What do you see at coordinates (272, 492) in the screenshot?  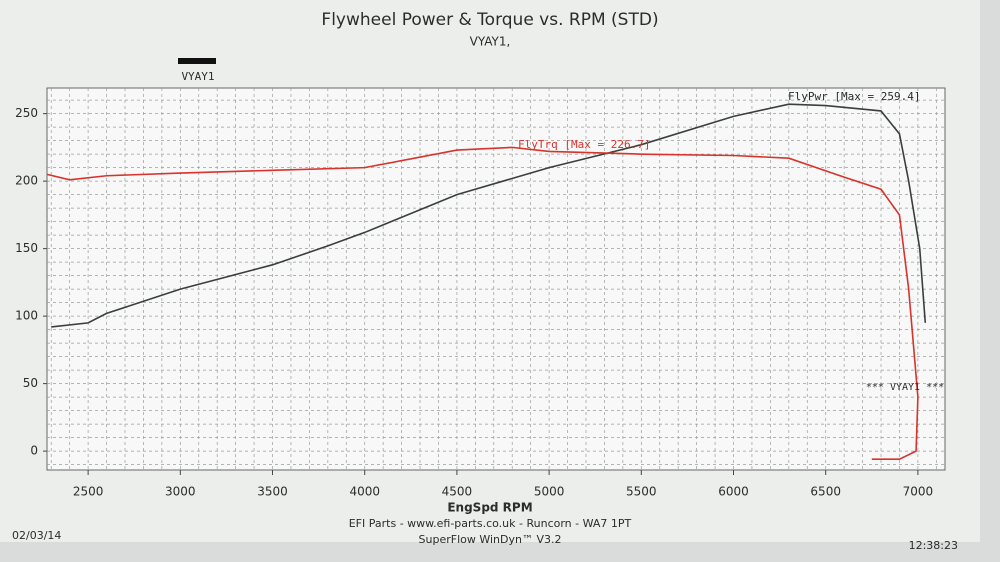 I see `x-tick-label: 3500` at bounding box center [272, 492].